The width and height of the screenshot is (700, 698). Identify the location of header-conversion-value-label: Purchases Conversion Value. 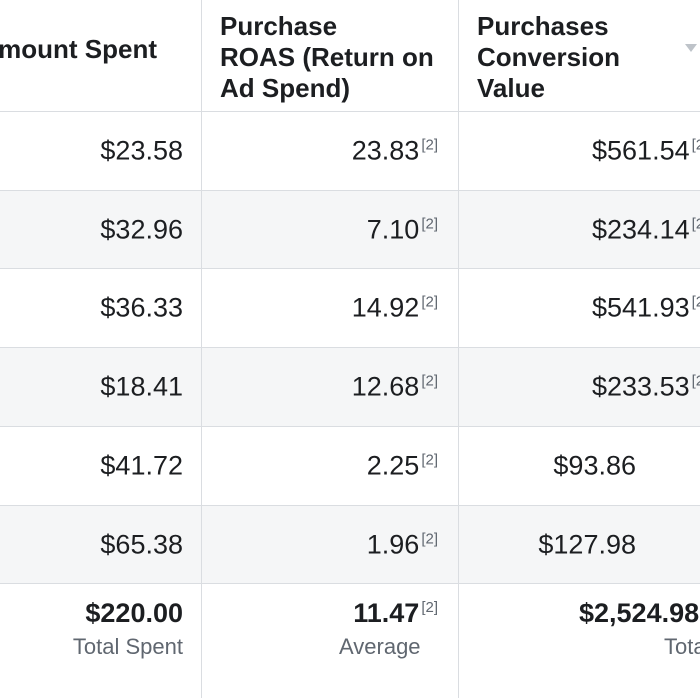
(548, 57).